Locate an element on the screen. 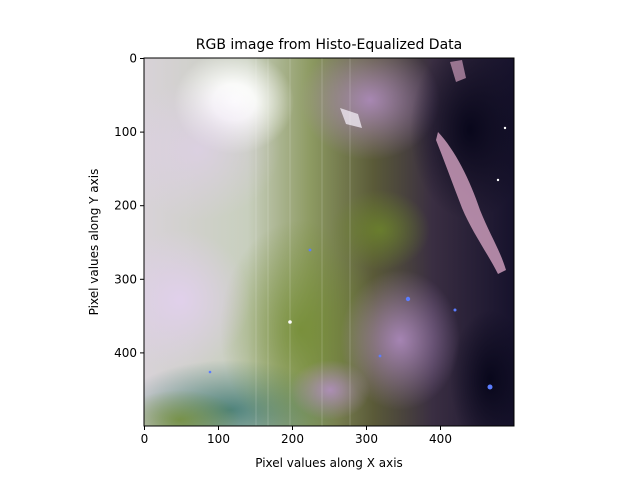 Image resolution: width=640 pixels, height=480 pixels. y-axis: 0 100 200 300 400 is located at coordinates (129, 206).